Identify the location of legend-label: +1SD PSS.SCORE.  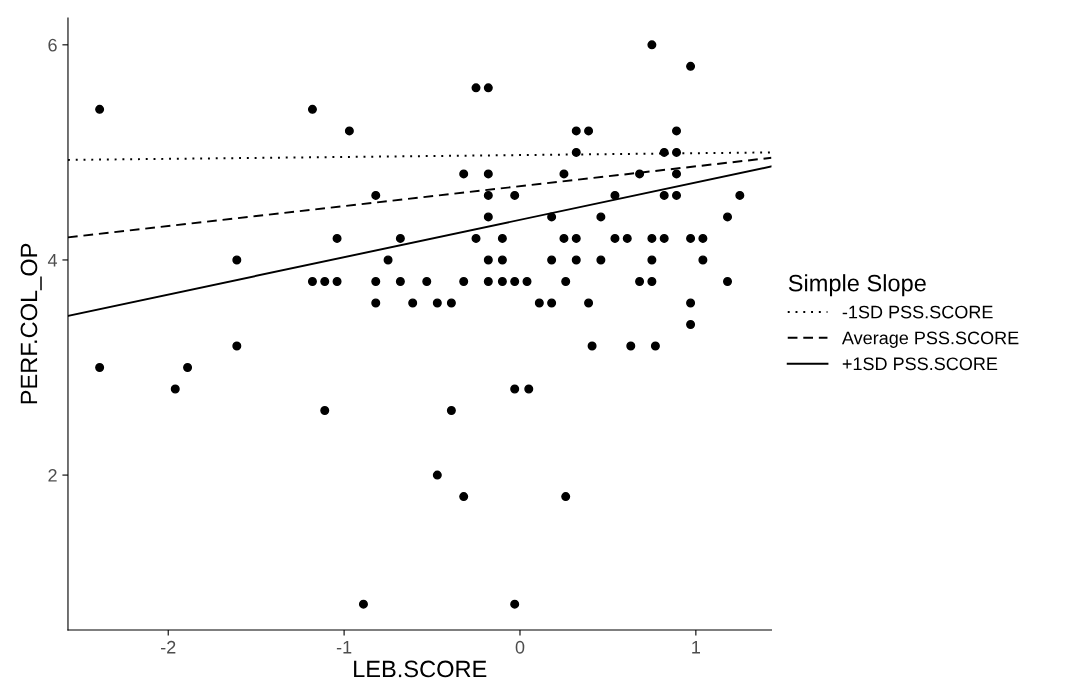
(920, 364).